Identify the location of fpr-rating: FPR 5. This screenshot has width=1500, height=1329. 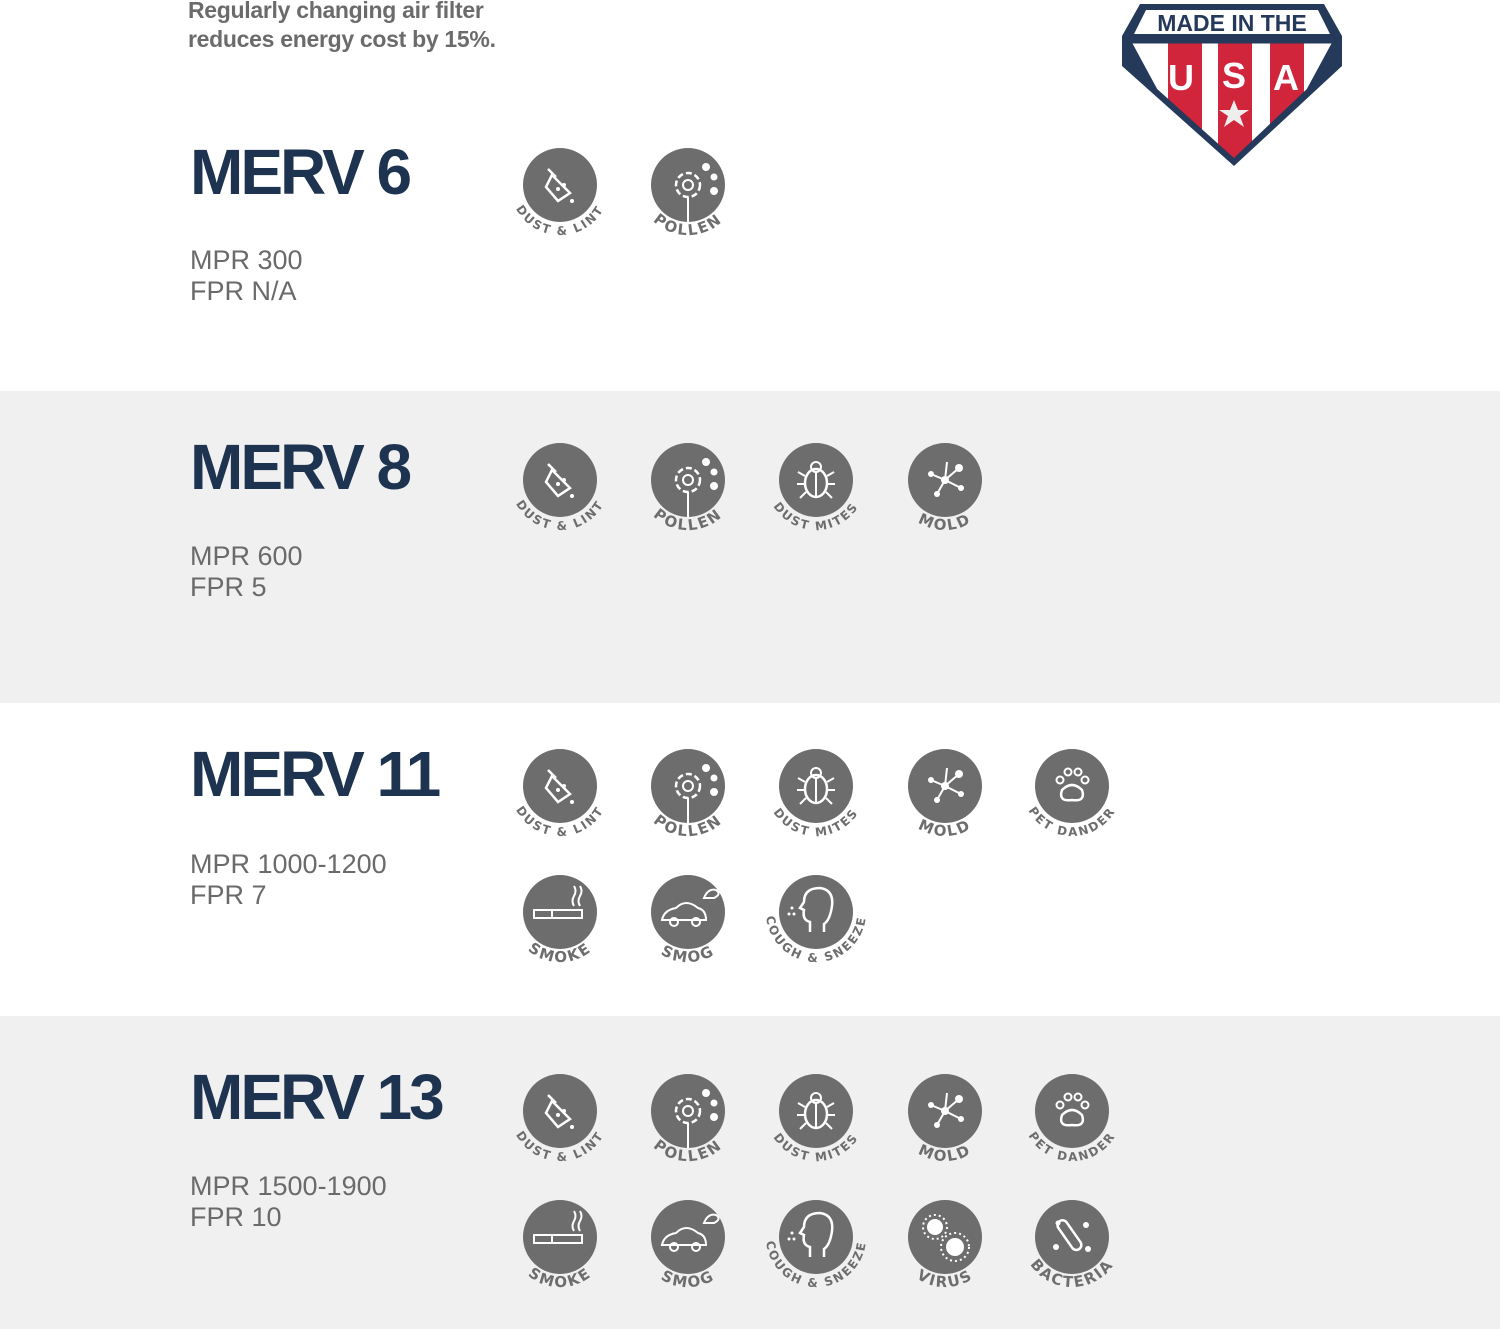
(228, 587).